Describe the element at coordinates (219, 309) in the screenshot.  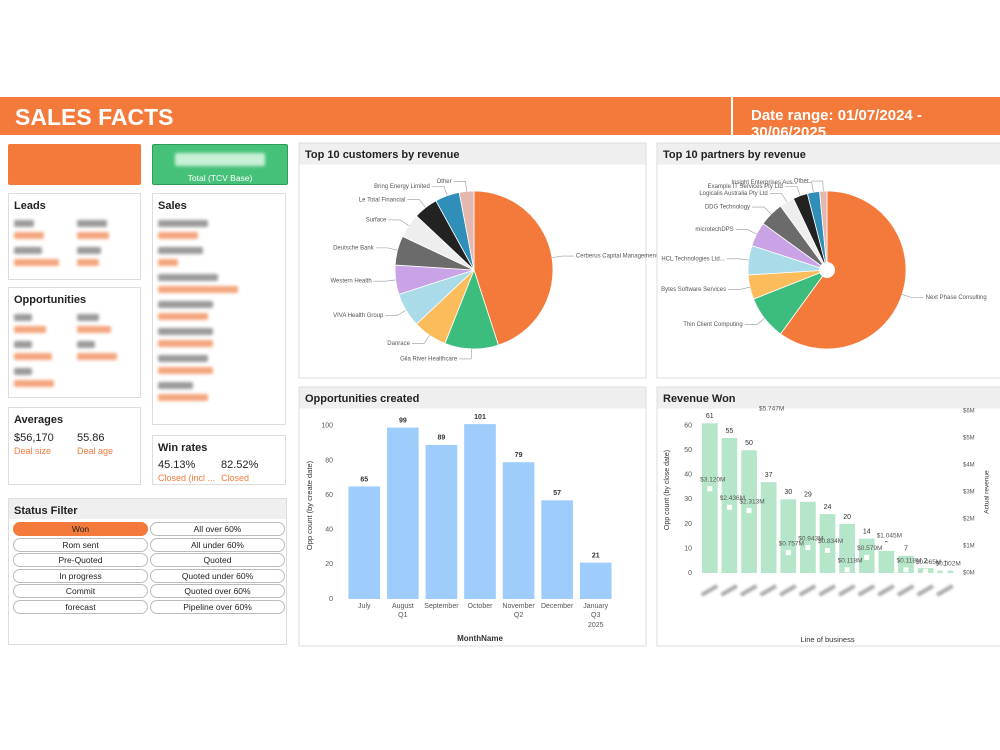
I see `sales-card: Sales` at that location.